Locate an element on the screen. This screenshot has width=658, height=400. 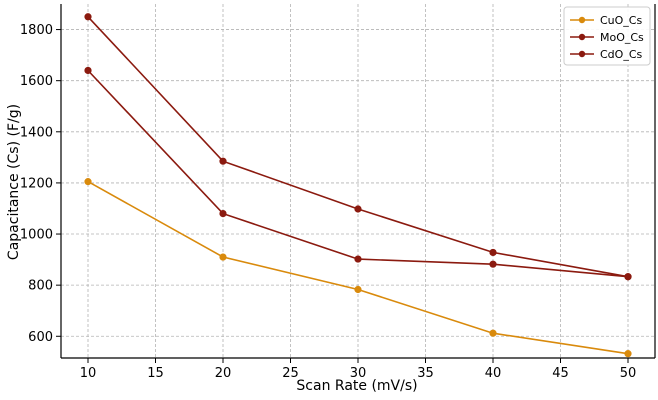
legend-label-CuO_Cs: CuO_Cs is located at coordinates (621, 20).